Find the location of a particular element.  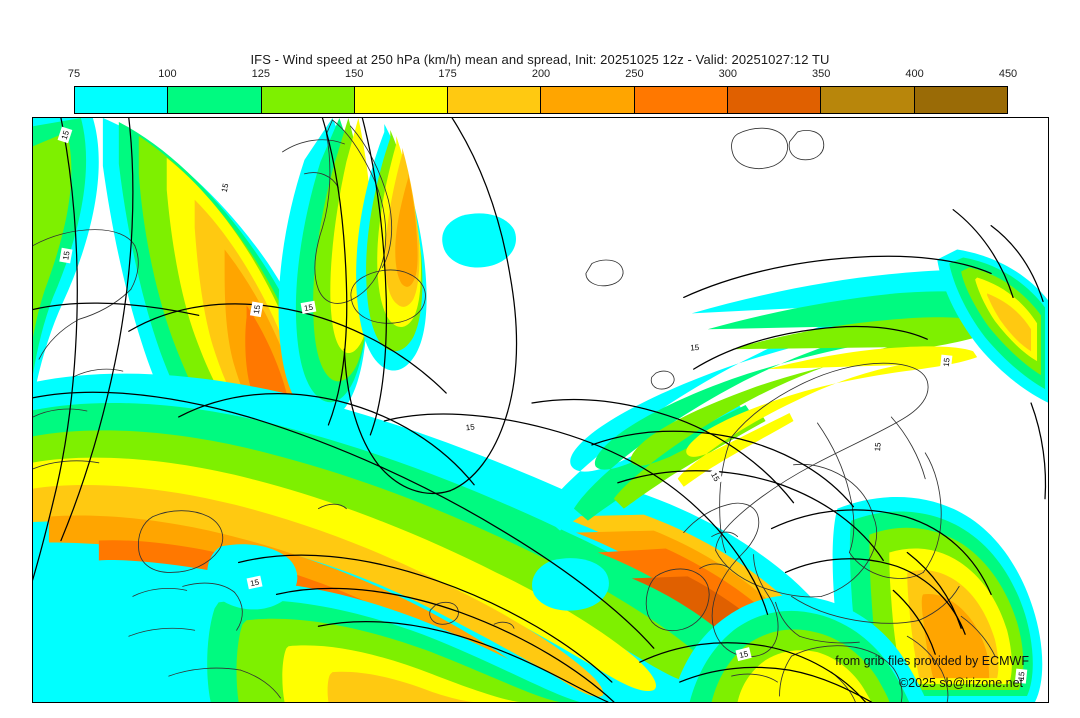

colorbar-tick-300: 300 is located at coordinates (727, 74).